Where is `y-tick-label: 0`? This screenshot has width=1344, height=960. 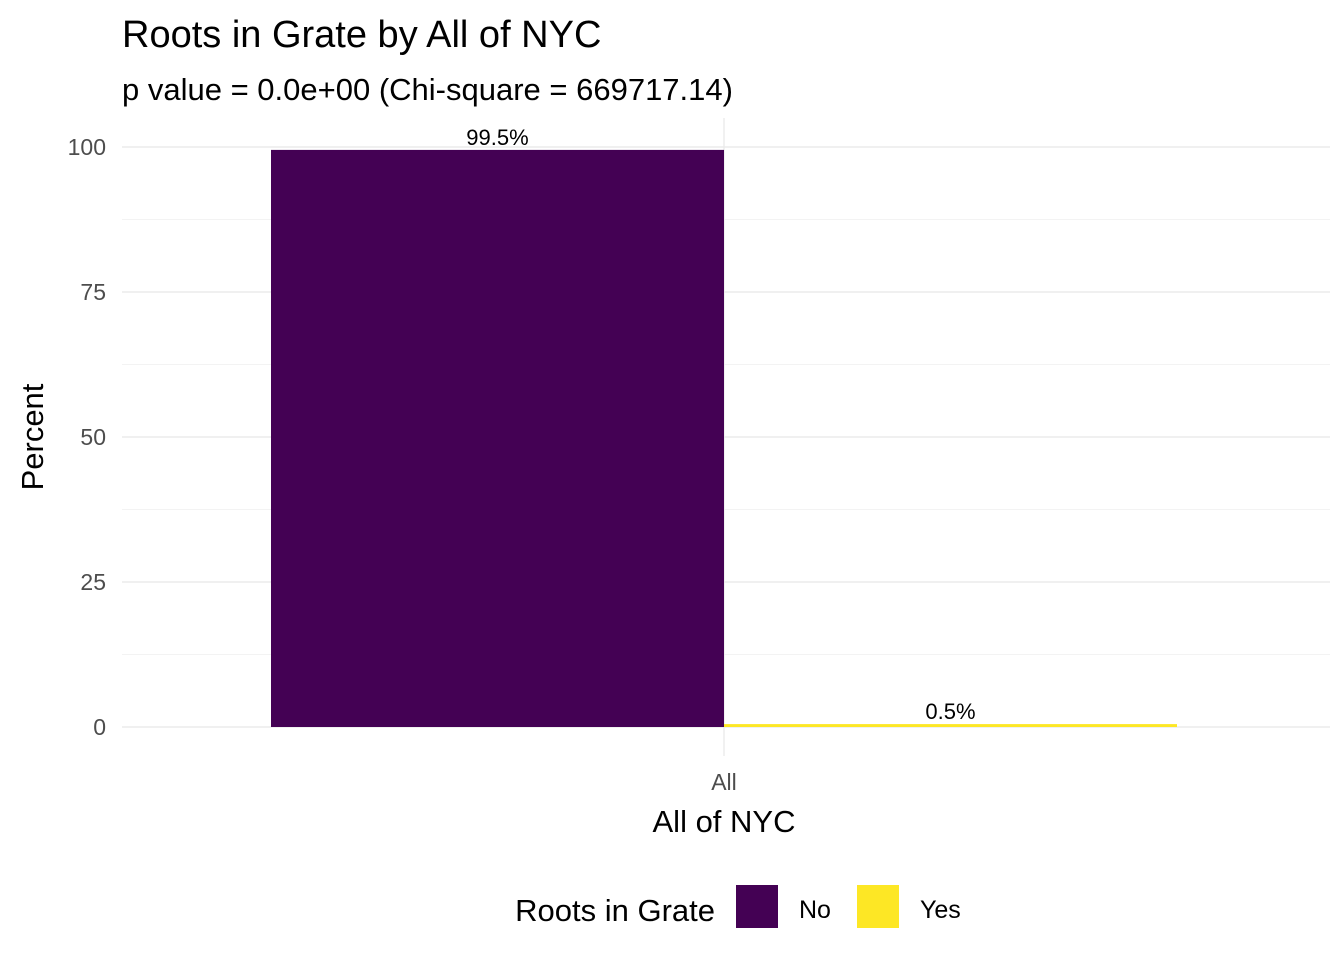 y-tick-label: 0 is located at coordinates (99, 727).